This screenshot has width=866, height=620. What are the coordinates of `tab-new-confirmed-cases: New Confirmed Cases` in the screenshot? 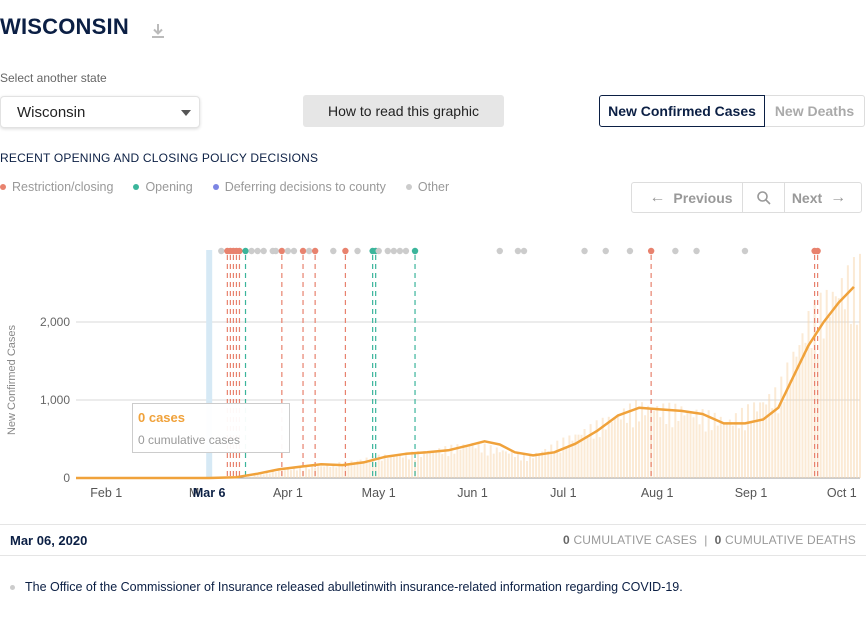 It's located at (682, 111).